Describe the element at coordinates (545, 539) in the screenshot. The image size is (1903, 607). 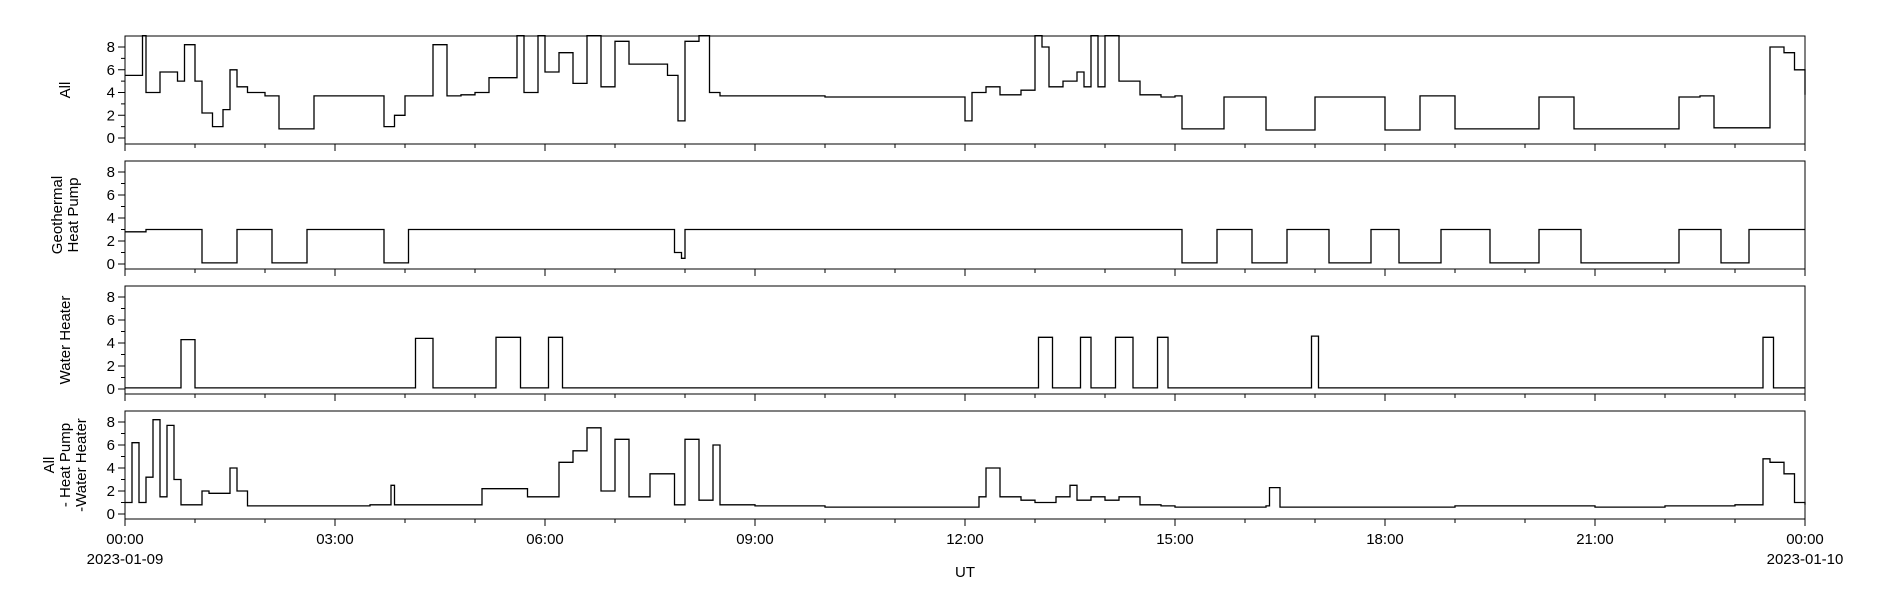
I see `x-tick-label: 06:00` at that location.